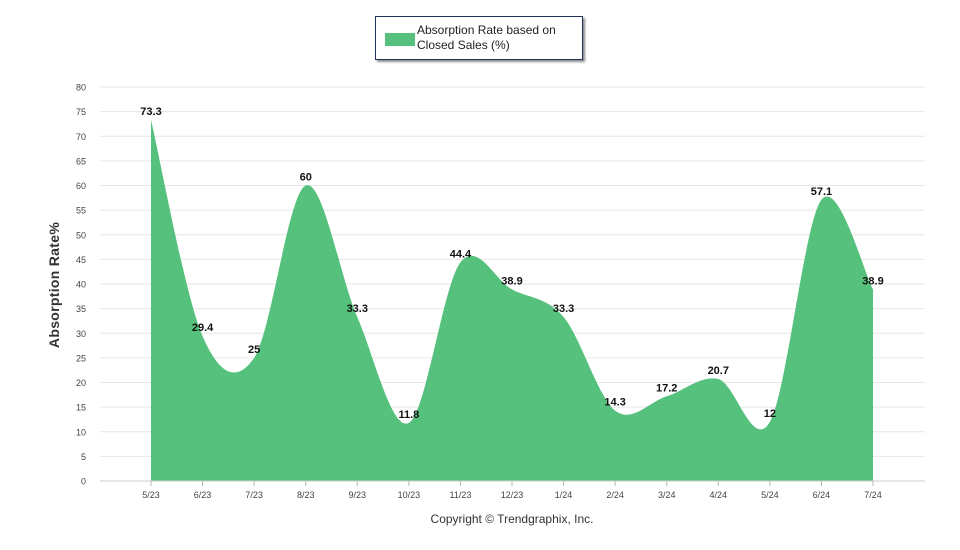  Describe the element at coordinates (81, 334) in the screenshot. I see `y-tick-label-30: 30` at that location.